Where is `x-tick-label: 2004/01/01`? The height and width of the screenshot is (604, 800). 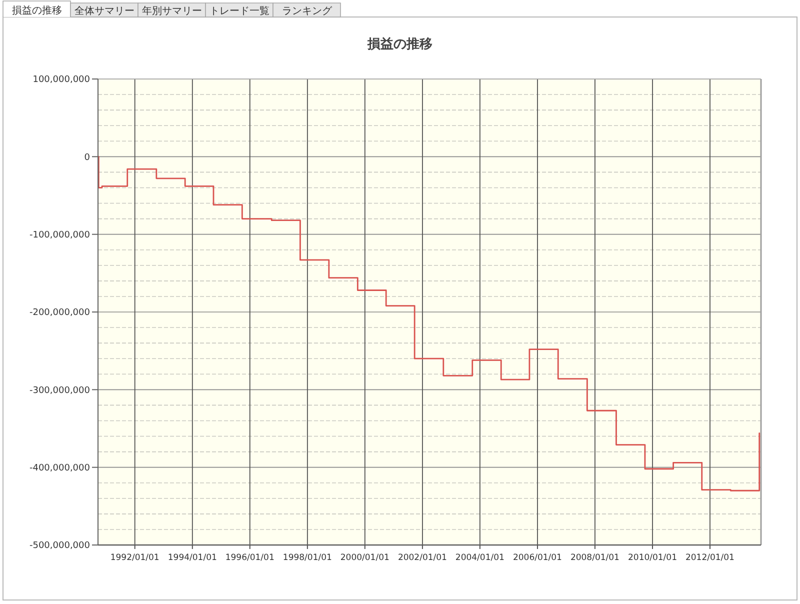 x-tick-label: 2004/01/01 is located at coordinates (479, 558).